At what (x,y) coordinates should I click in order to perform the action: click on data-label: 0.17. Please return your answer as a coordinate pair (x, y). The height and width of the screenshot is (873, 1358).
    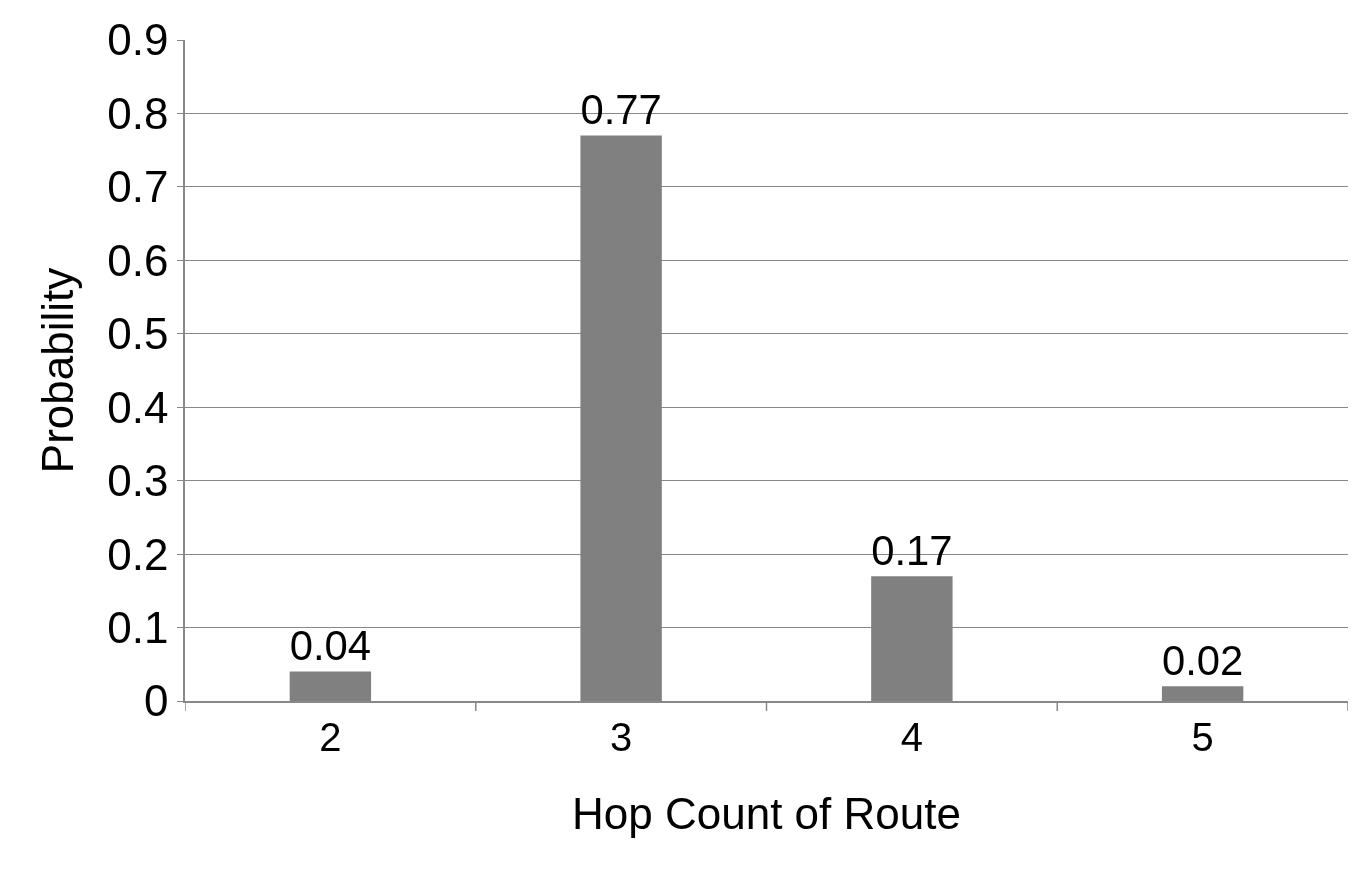
    Looking at the image, I should click on (912, 550).